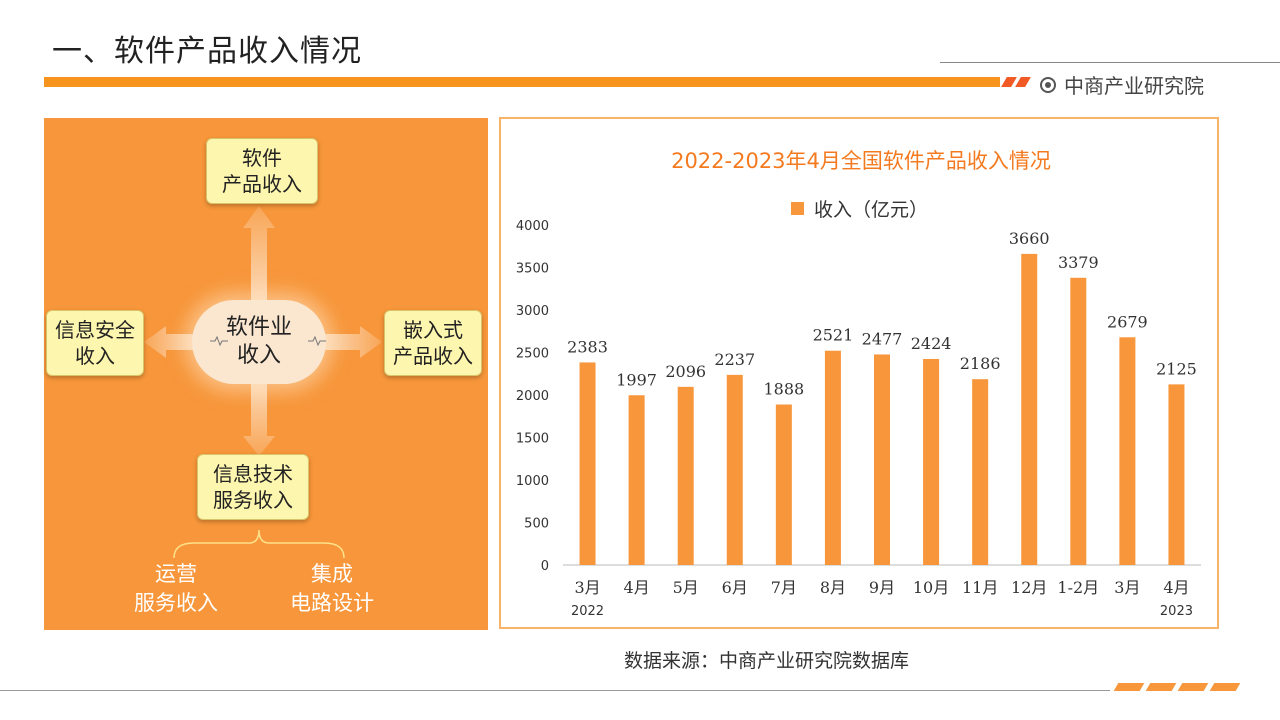 Image resolution: width=1280 pixels, height=720 pixels. Describe the element at coordinates (784, 587) in the screenshot. I see `x-tick-label: 7月` at that location.